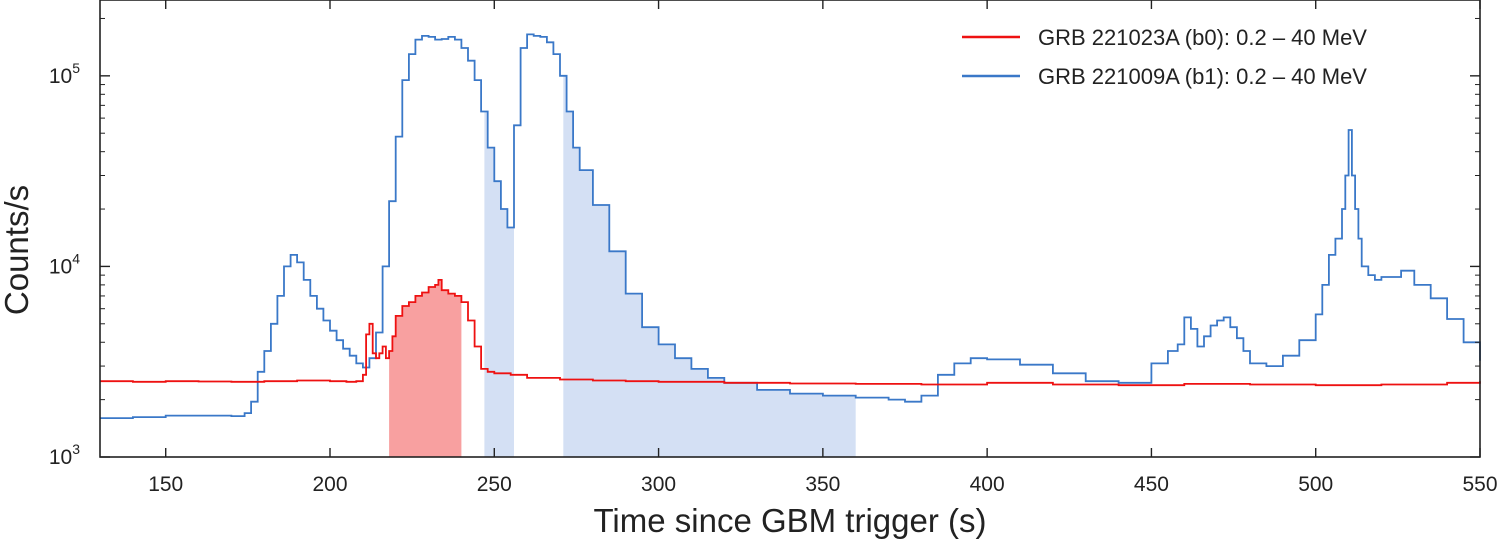  I want to click on x-tick-label-500: 500, so click(1315, 484).